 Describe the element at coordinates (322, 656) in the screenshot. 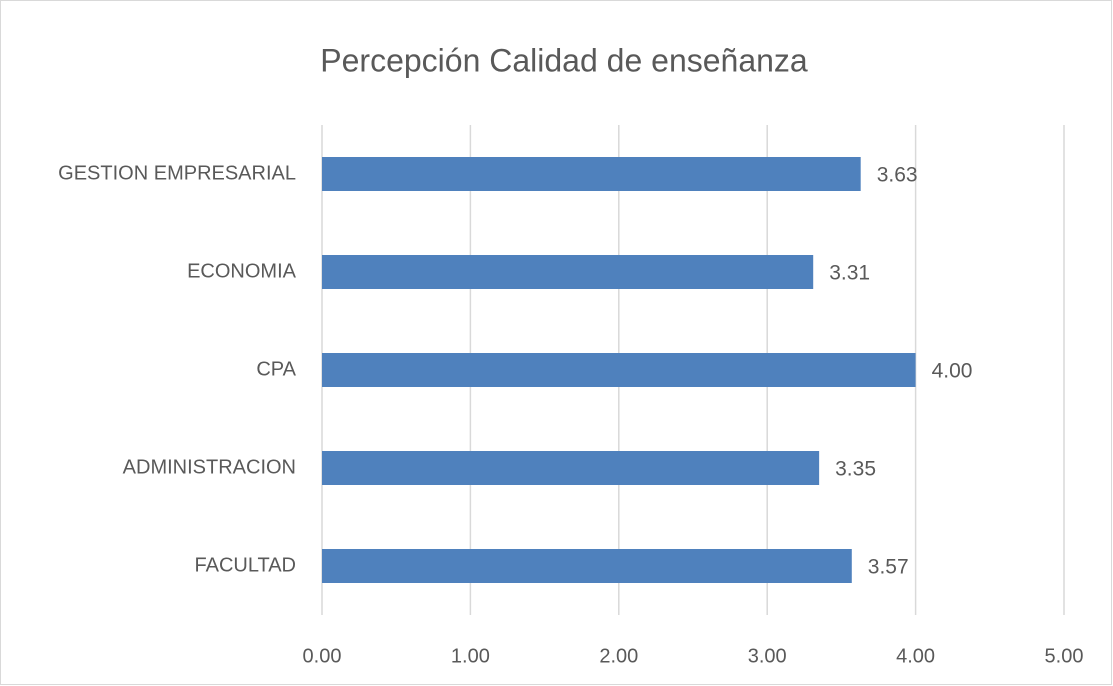

I see `x-tick-label: 0.00` at that location.